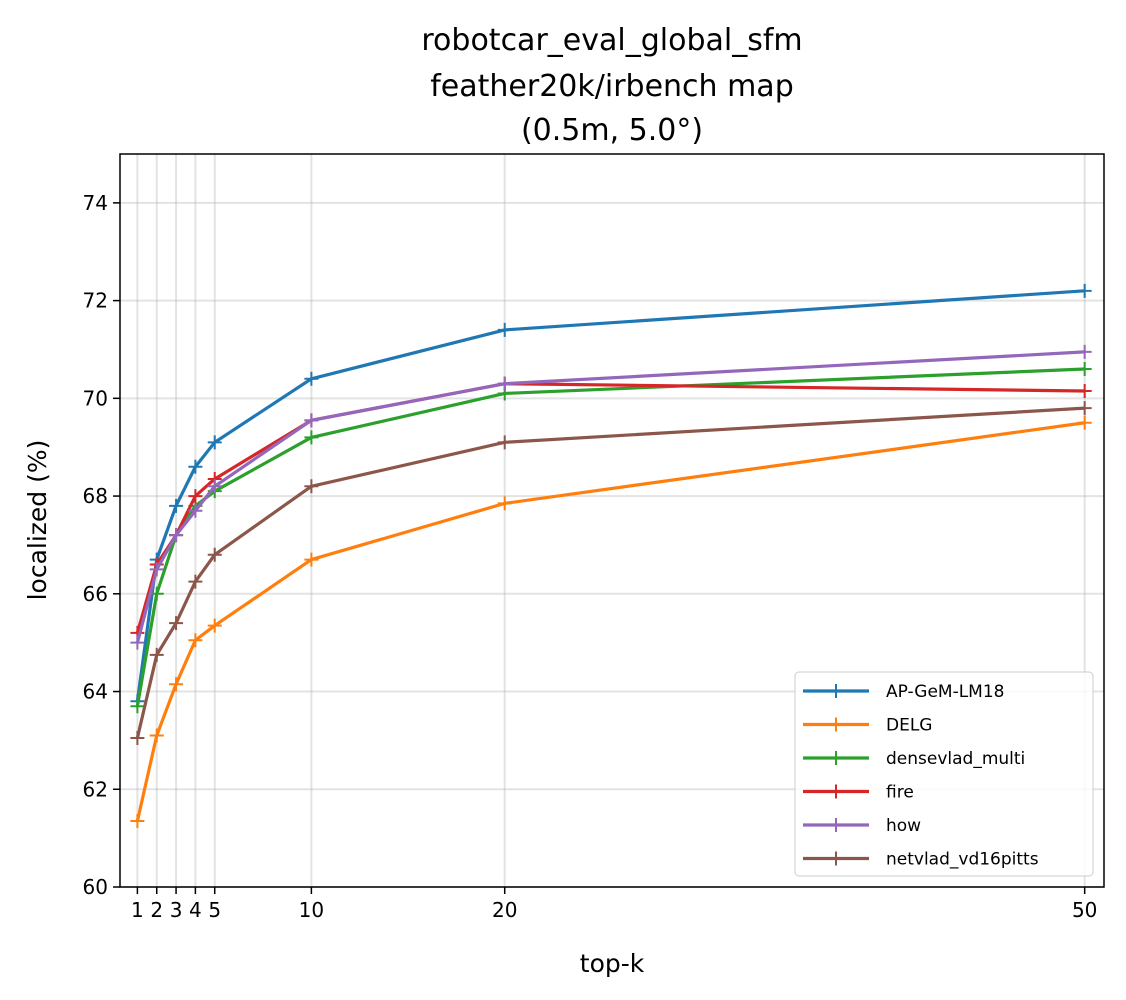  What do you see at coordinates (95, 301) in the screenshot?
I see `y-tick-label: 72` at bounding box center [95, 301].